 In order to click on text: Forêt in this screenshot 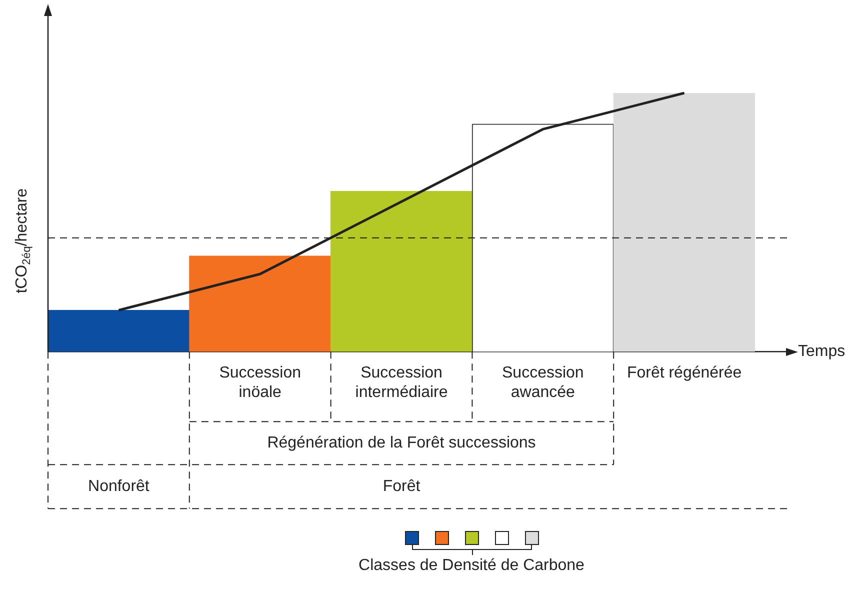, I will do `click(401, 487)`.